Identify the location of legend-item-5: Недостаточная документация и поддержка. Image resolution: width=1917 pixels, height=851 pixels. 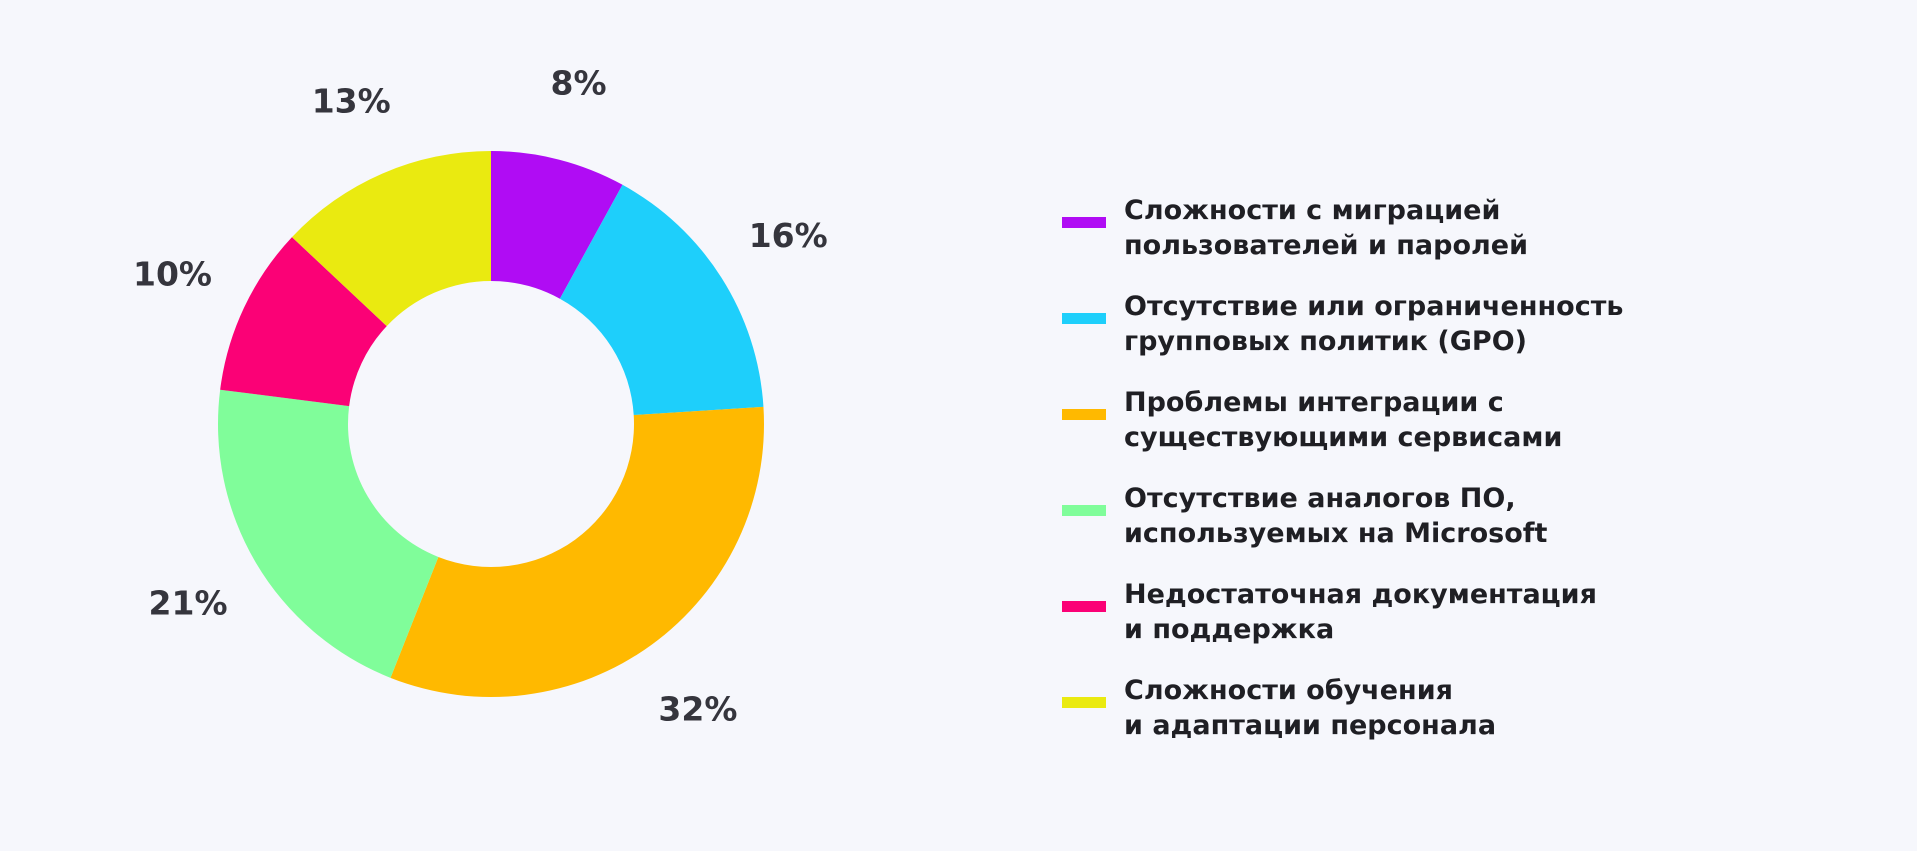
(1462, 625).